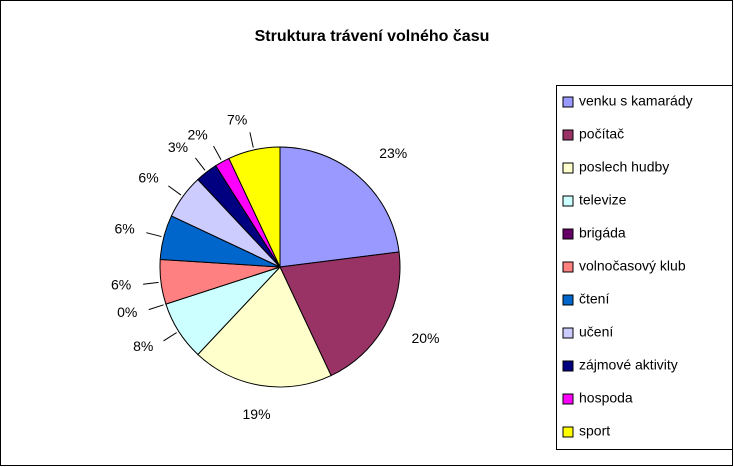 The image size is (734, 467). I want to click on legend-label: hospoda, so click(606, 398).